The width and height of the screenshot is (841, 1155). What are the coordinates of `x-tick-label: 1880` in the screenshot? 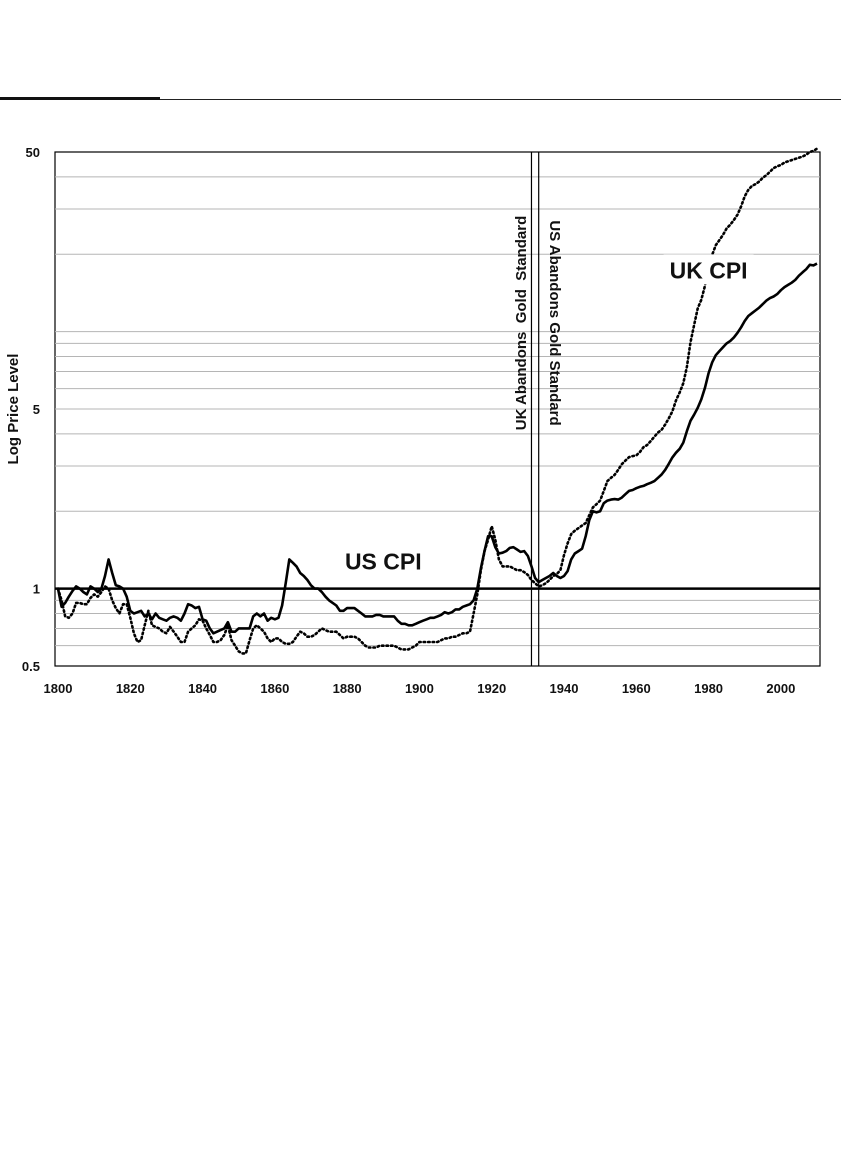 It's located at (347, 688).